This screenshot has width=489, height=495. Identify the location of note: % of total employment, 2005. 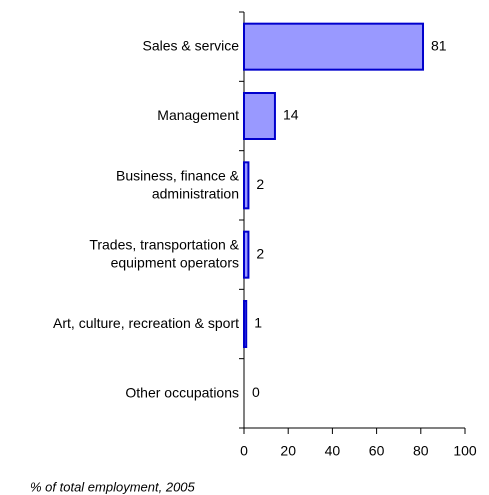
(113, 486).